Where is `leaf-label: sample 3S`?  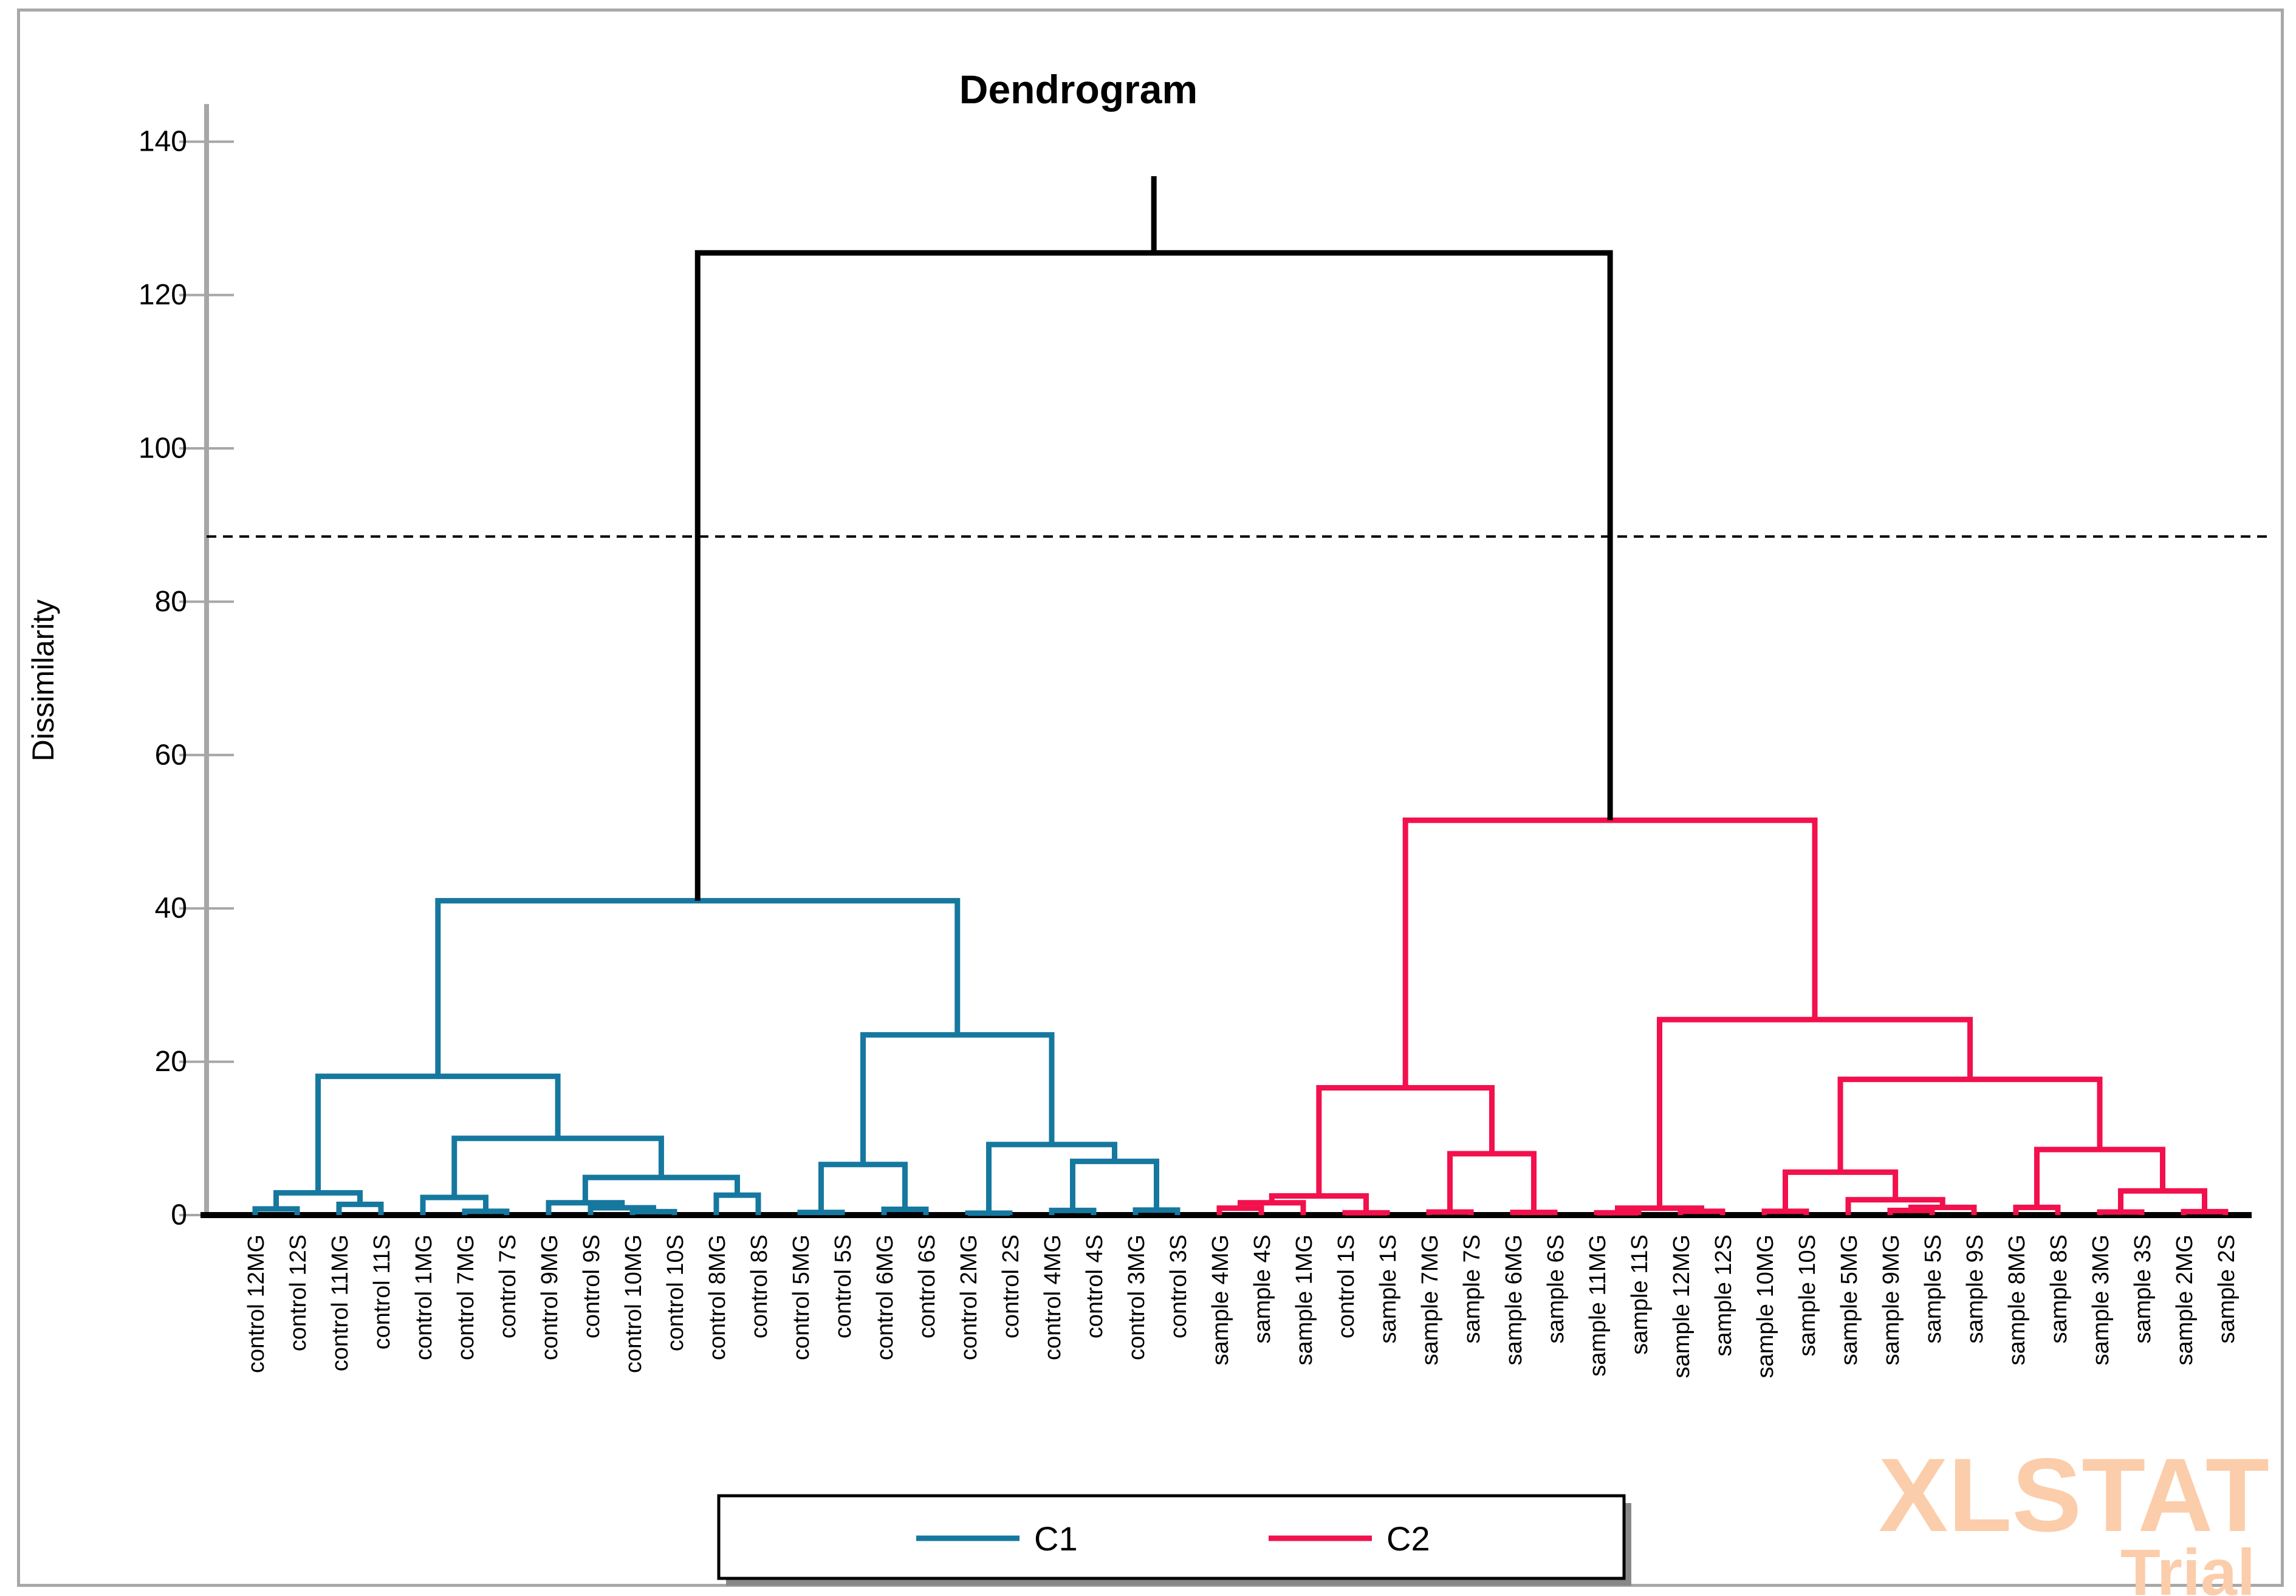 leaf-label: sample 3S is located at coordinates (2143, 1289).